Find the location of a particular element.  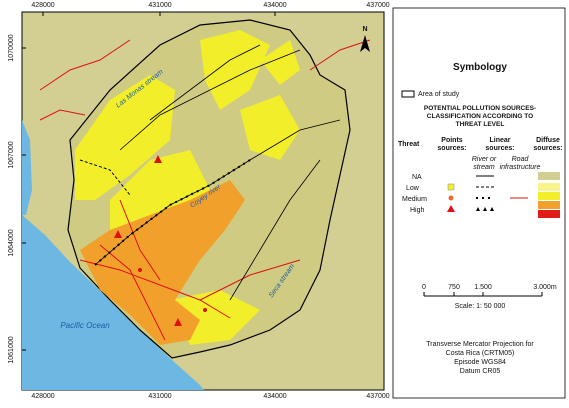

ocean is located at coordinates (113, 302).